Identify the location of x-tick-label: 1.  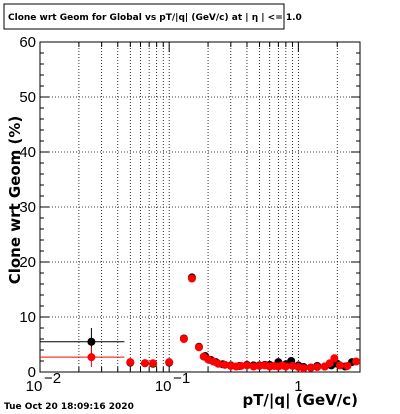
(298, 386).